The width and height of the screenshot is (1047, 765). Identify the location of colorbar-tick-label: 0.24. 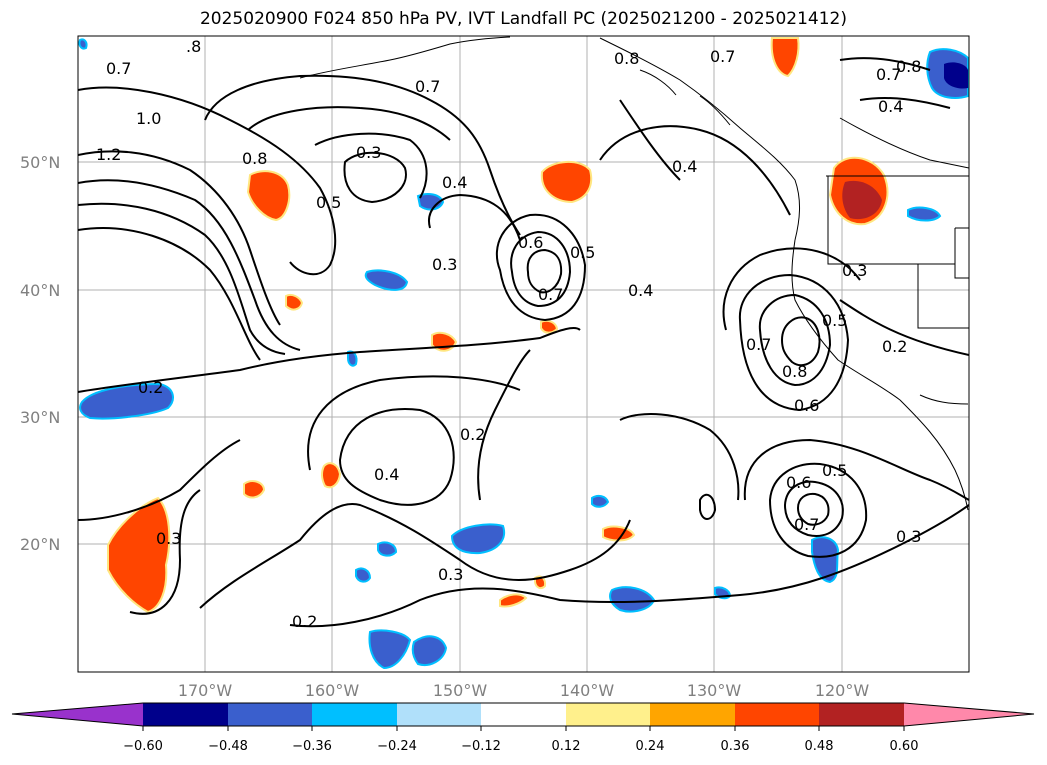
(650, 746).